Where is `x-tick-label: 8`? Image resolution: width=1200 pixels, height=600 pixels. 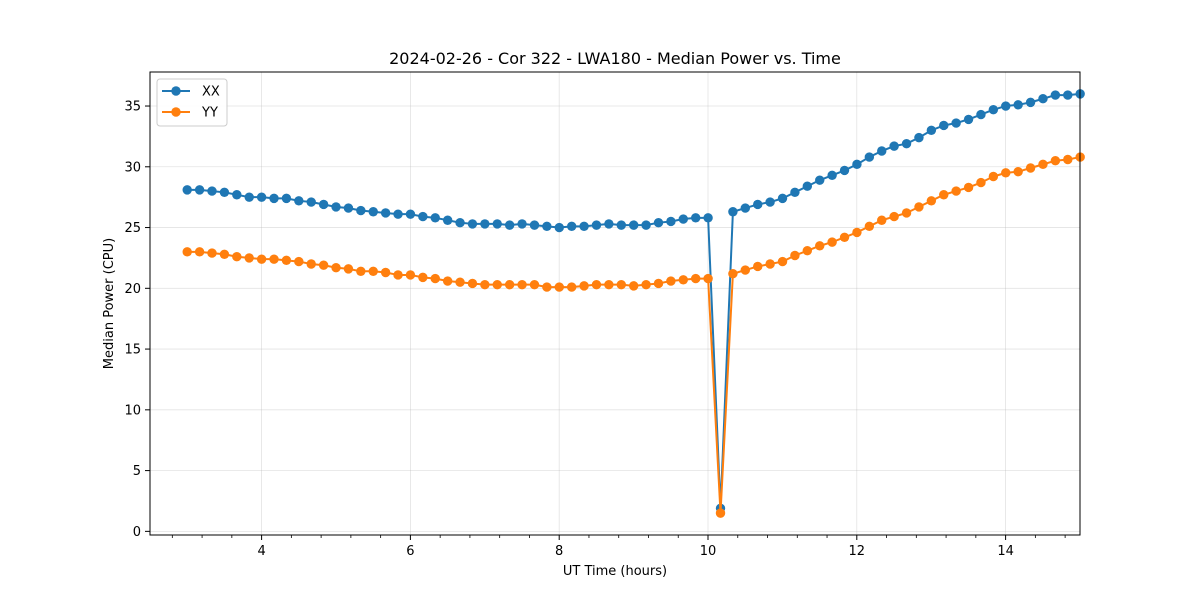
x-tick-label: 8 is located at coordinates (559, 551).